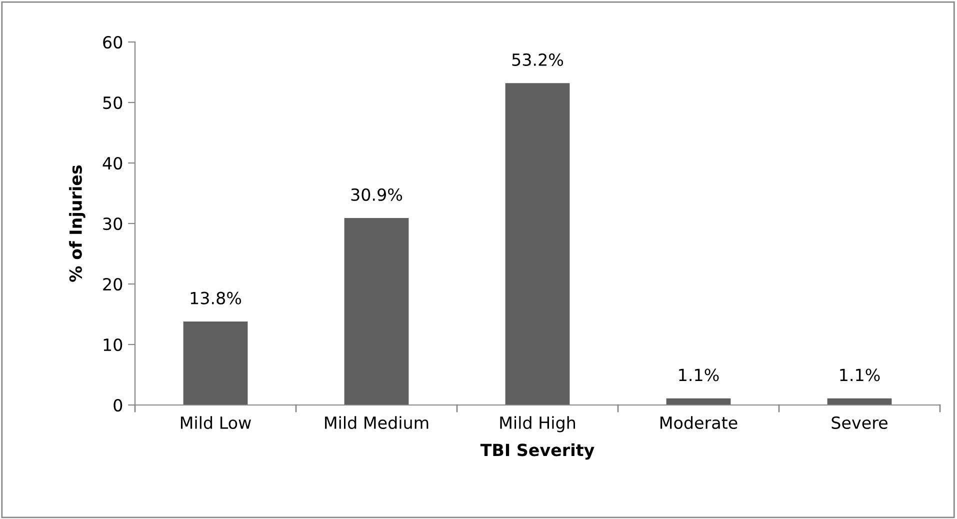 Image resolution: width=957 pixels, height=519 pixels. Describe the element at coordinates (118, 405) in the screenshot. I see `y-tick-label: 0` at that location.